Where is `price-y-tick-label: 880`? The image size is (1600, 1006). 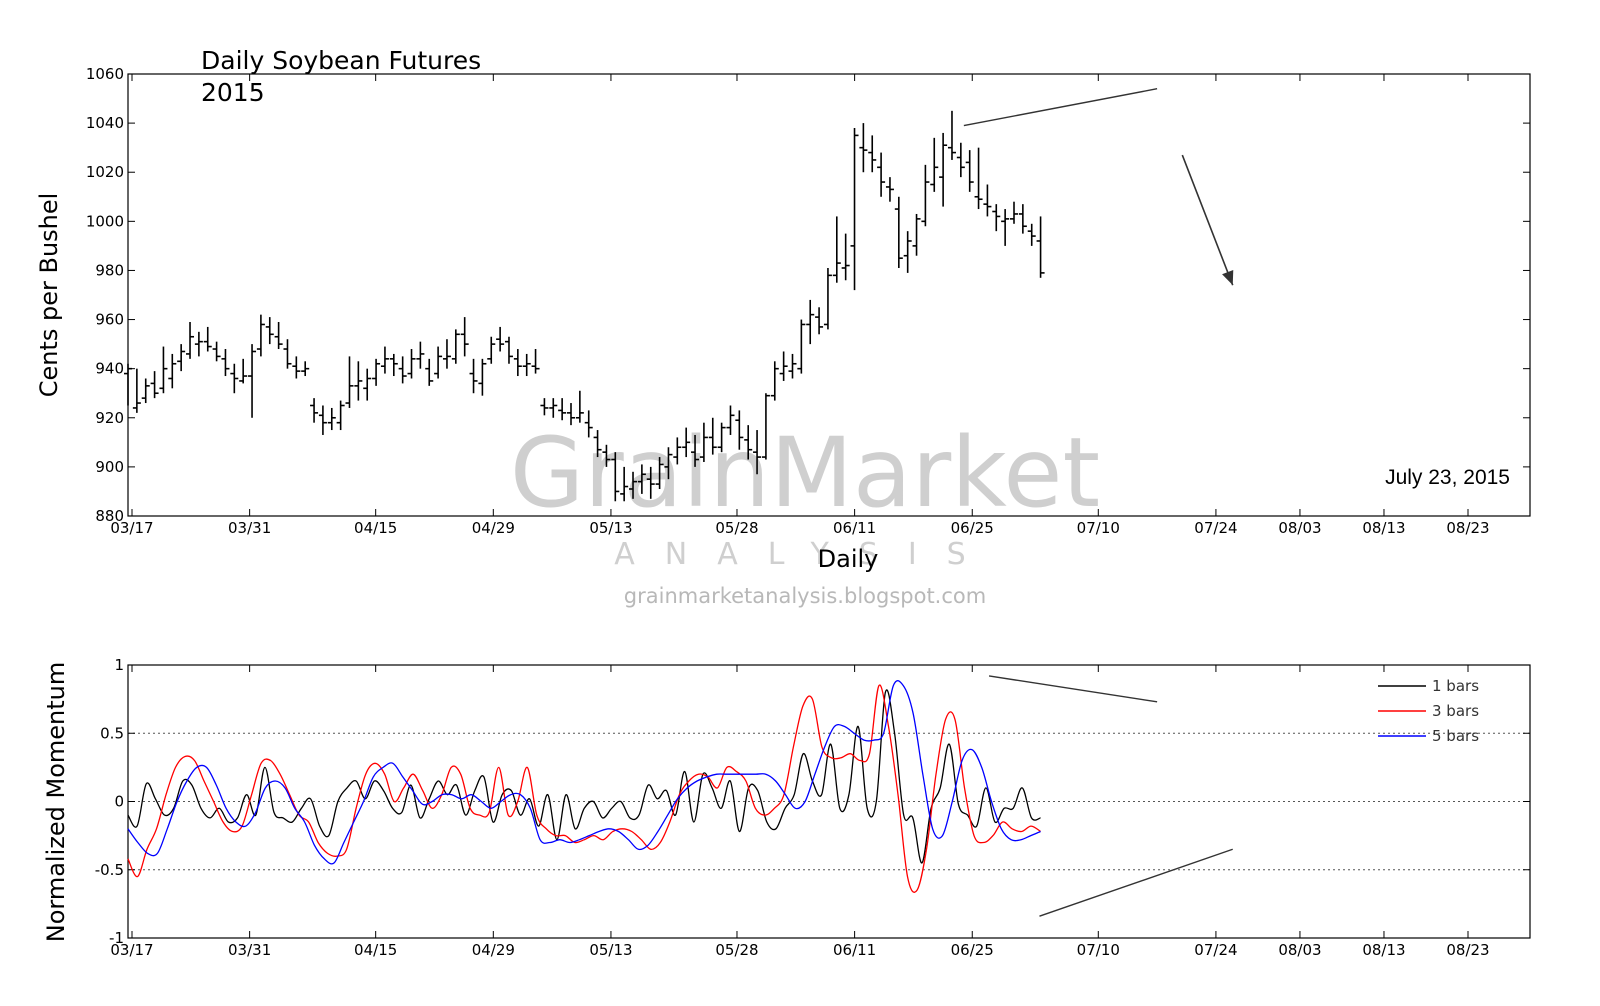
price-y-tick-label: 880 is located at coordinates (109, 516).